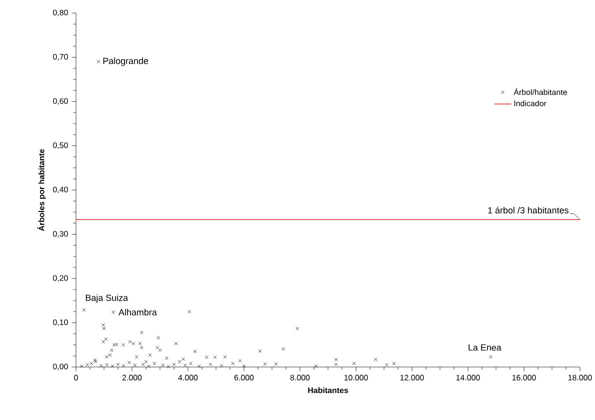  Describe the element at coordinates (485, 347) in the screenshot. I see `annotation: La Enea` at that location.